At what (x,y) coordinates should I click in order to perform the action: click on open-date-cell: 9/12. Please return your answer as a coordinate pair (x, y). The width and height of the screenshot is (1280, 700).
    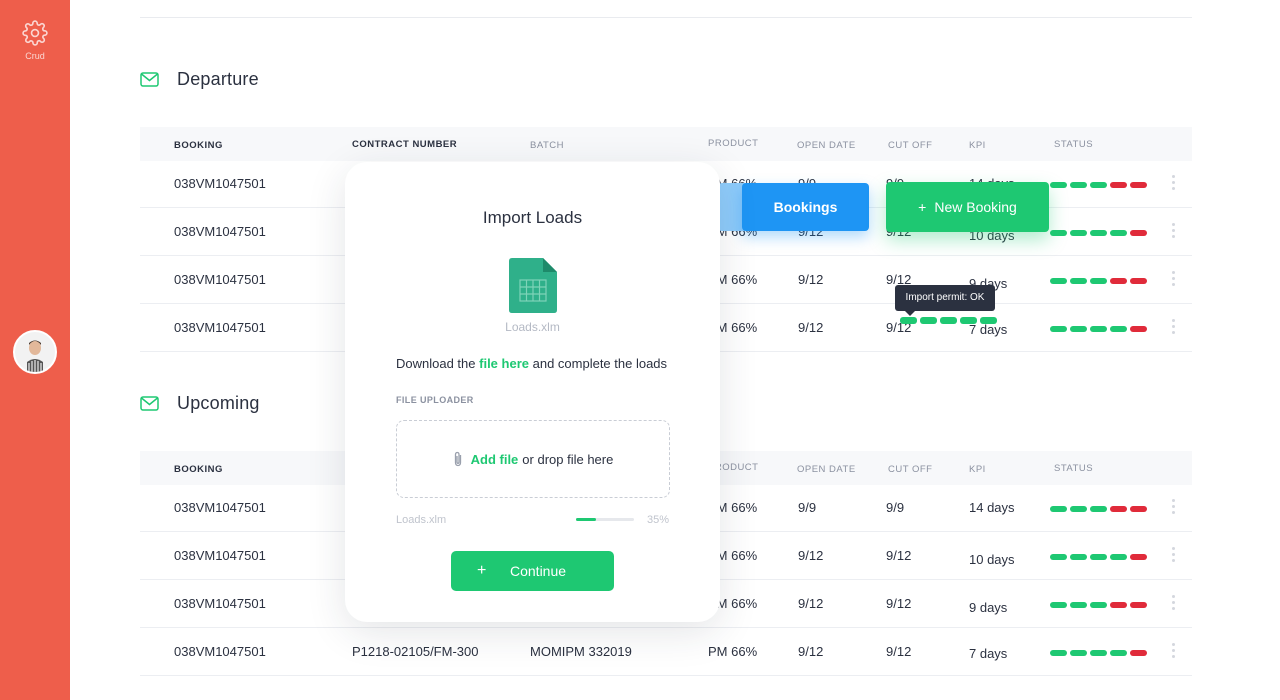
    Looking at the image, I should click on (811, 279).